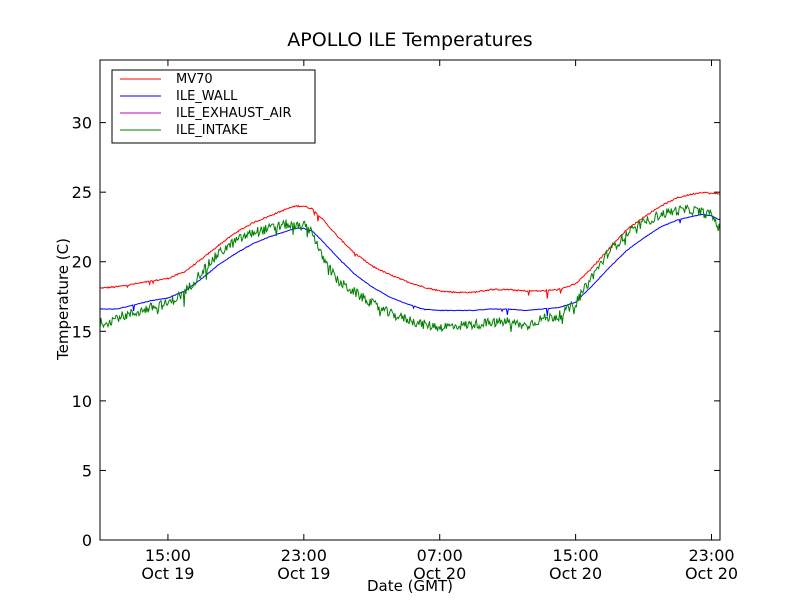  Describe the element at coordinates (440, 555) in the screenshot. I see `x-tick-time-label: 07:00` at that location.